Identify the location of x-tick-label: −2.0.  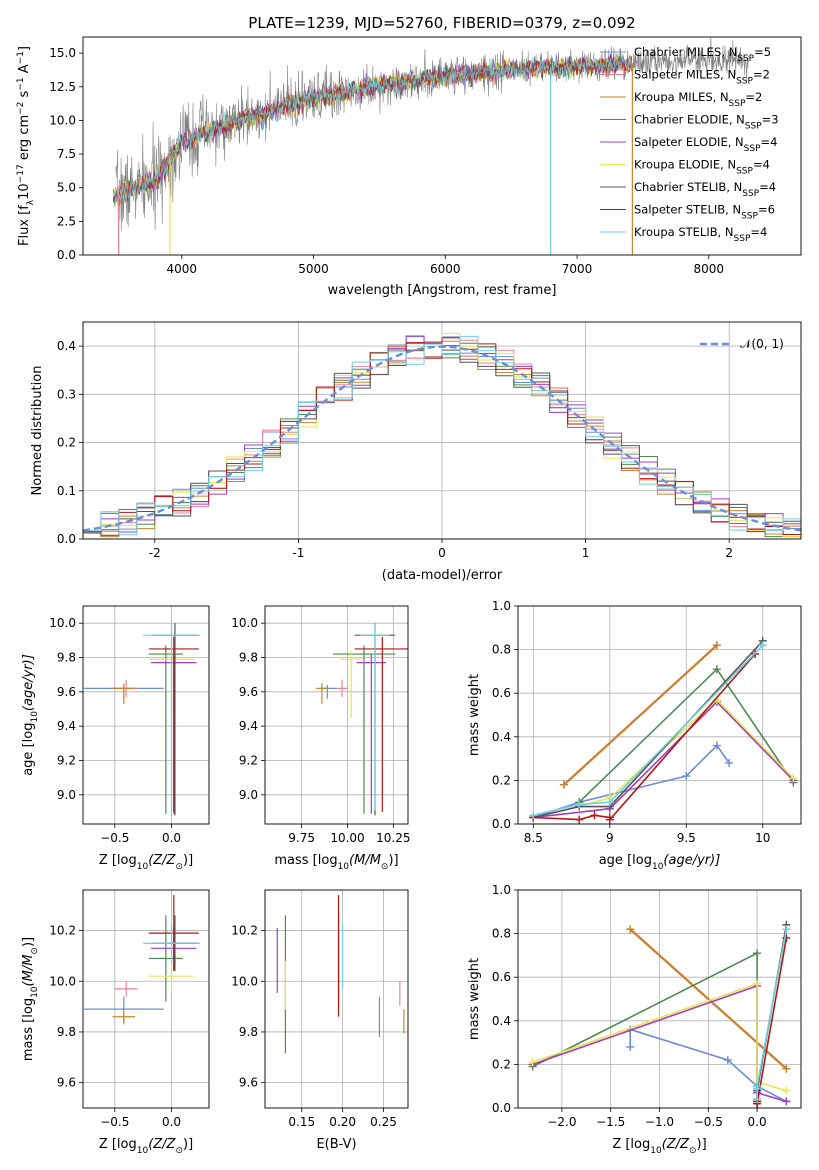
(561, 1122).